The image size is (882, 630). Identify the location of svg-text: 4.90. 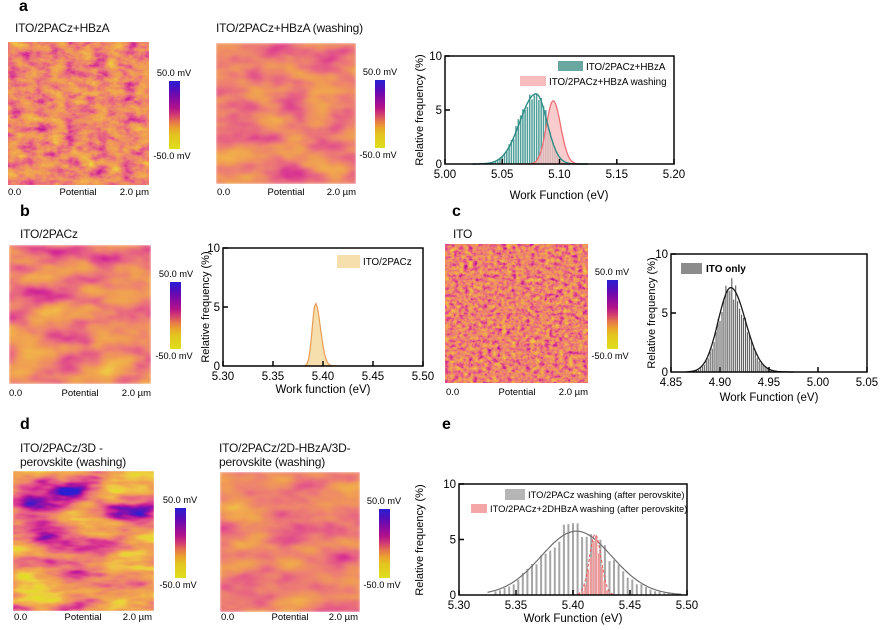
(720, 383).